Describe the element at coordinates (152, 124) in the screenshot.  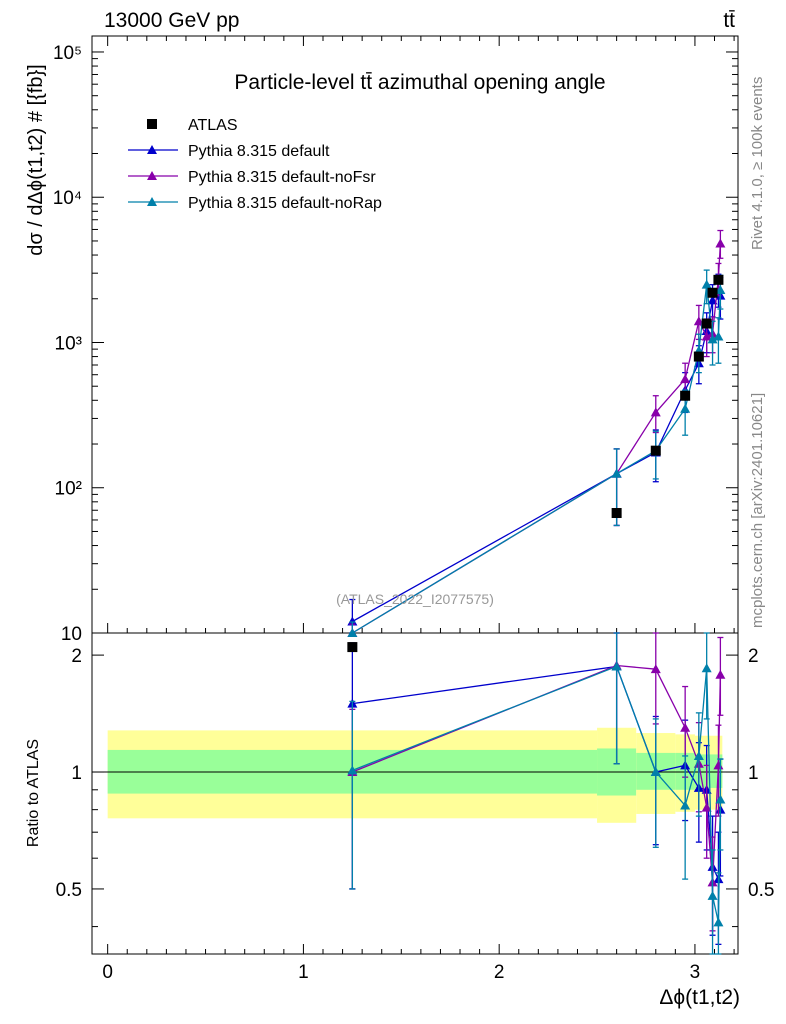
I see `legend-marker-atlas` at that location.